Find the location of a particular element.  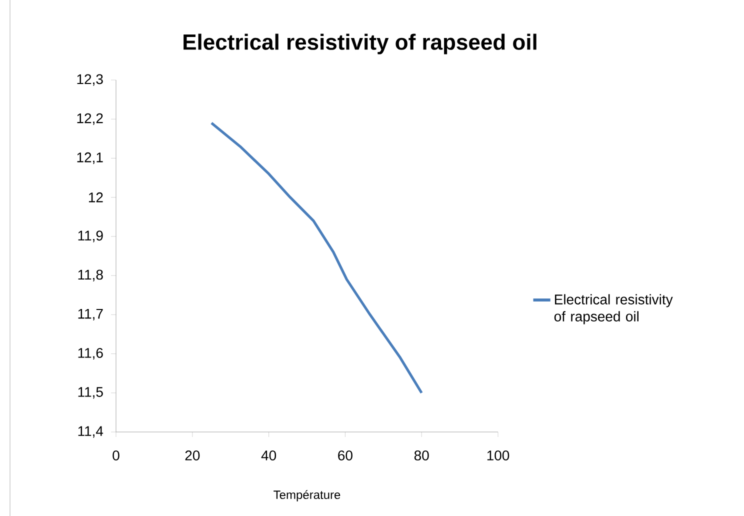

y-tick-label: 11,5 is located at coordinates (90, 393).